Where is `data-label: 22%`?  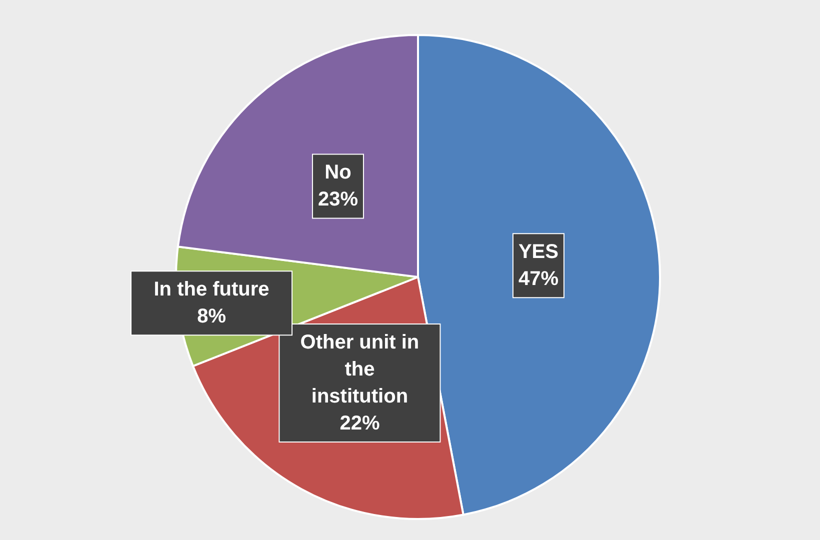
data-label: 22% is located at coordinates (360, 423).